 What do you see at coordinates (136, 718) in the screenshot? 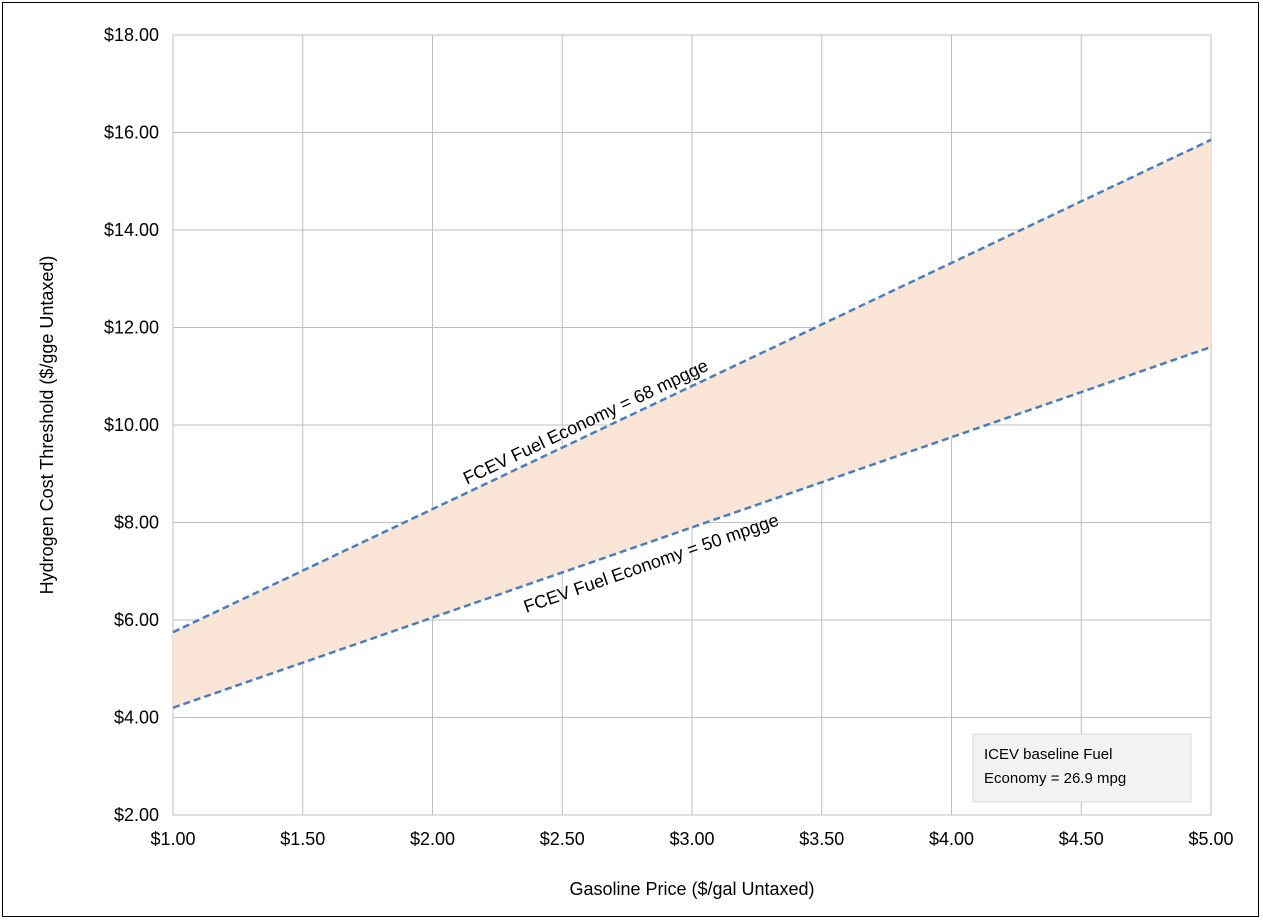
I see `y-tick-label: $4.00` at bounding box center [136, 718].